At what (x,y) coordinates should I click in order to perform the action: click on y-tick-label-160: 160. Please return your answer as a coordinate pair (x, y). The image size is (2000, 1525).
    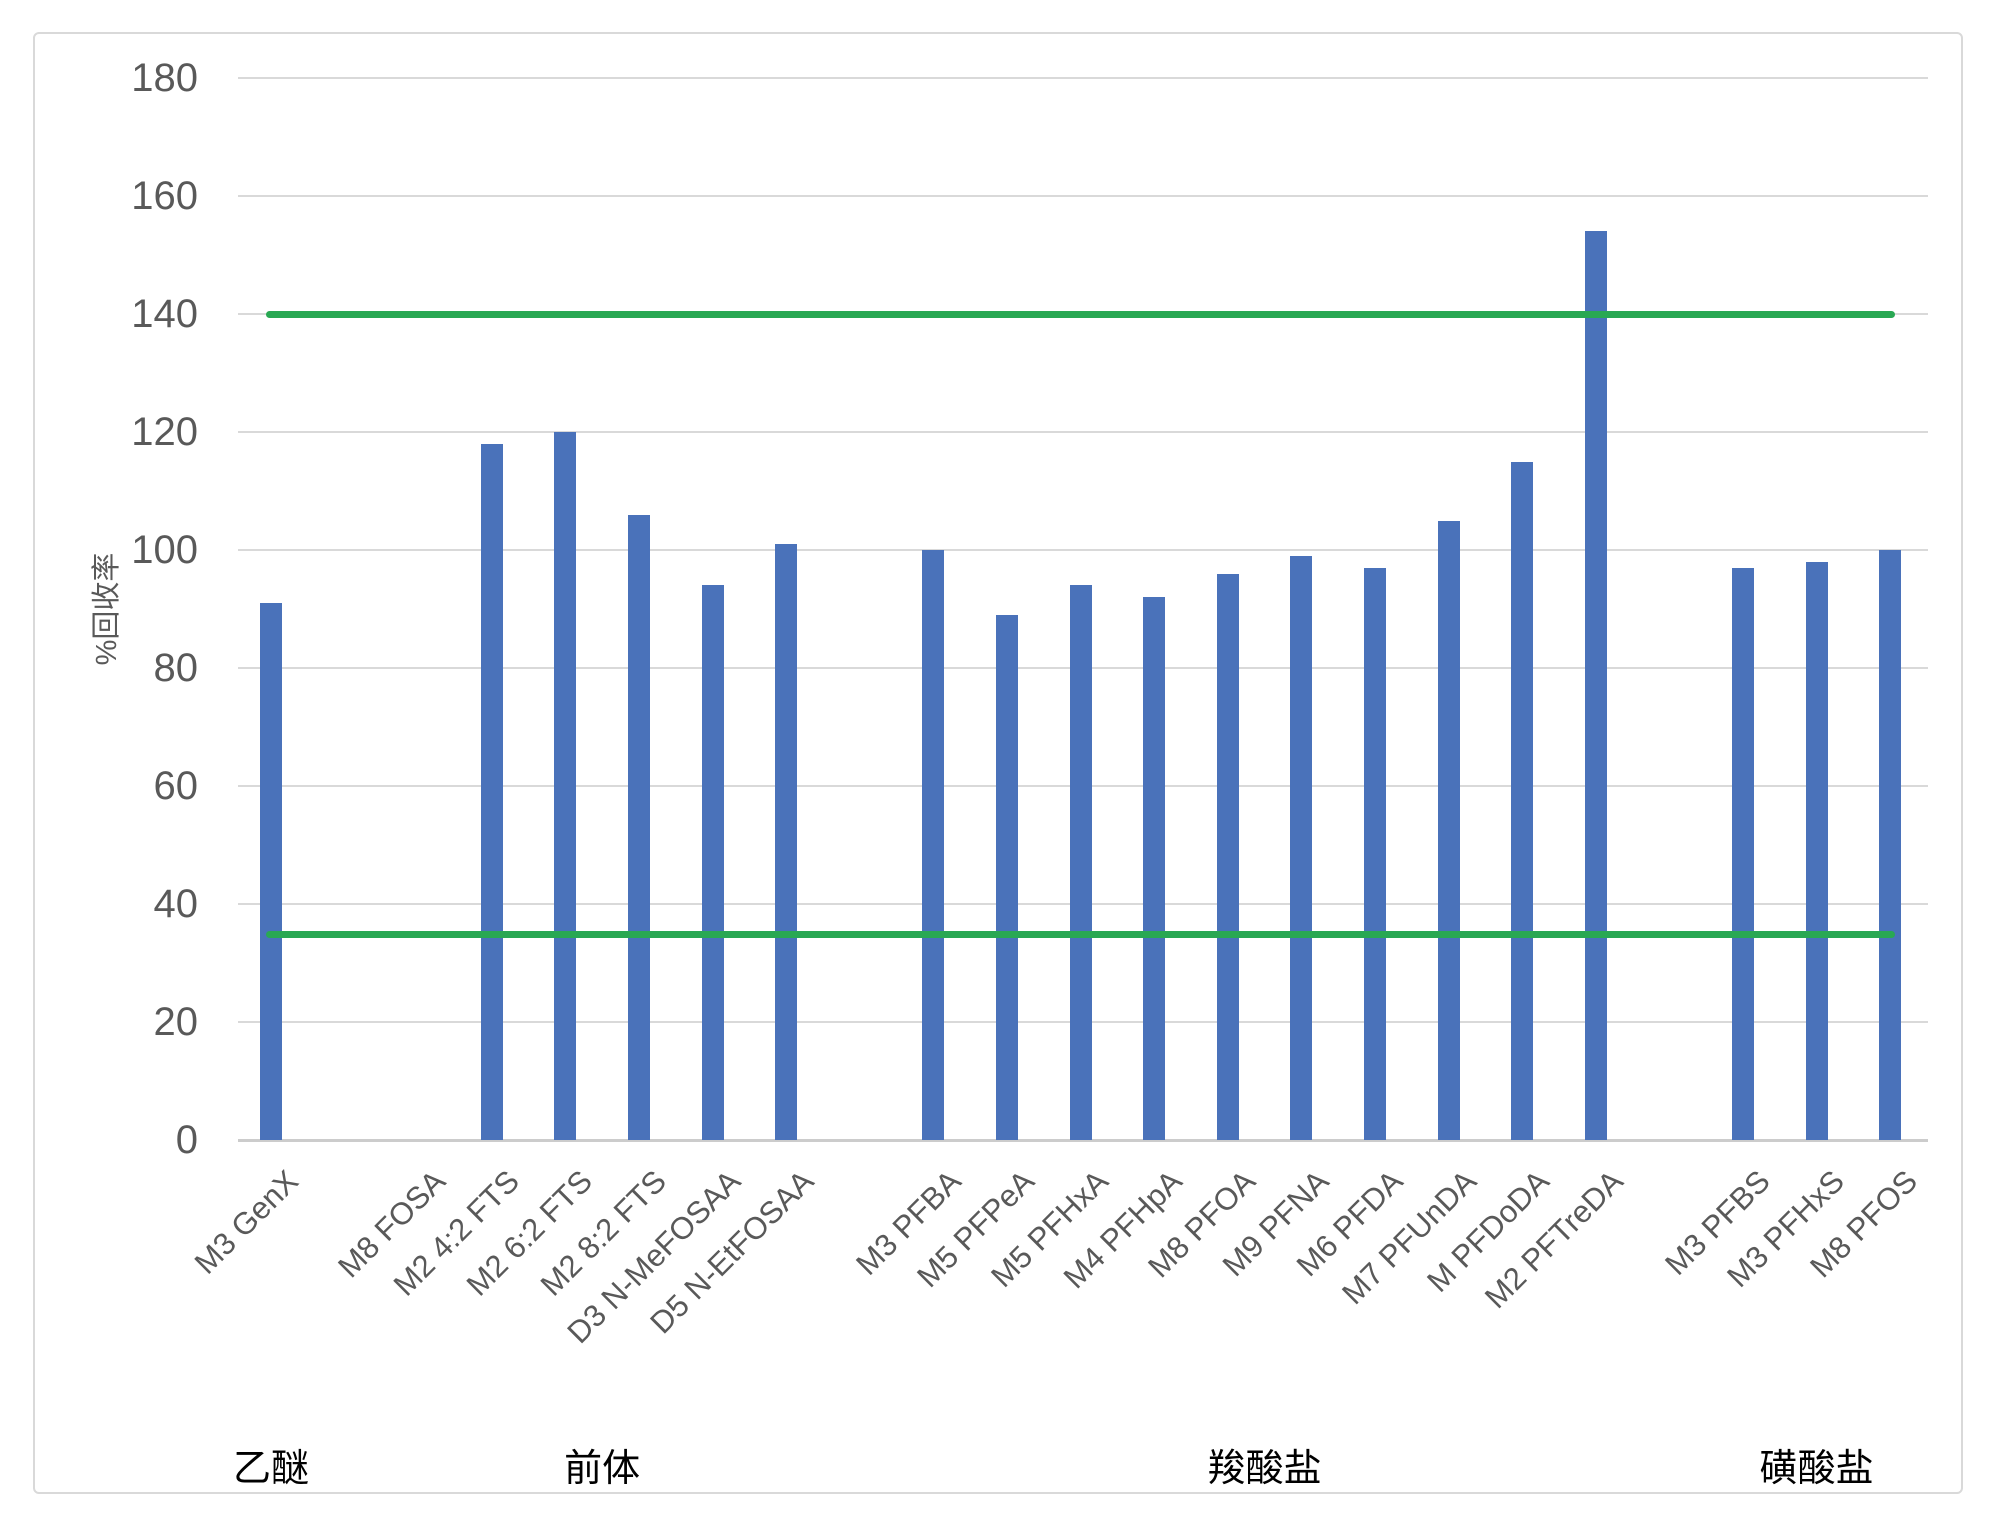
    Looking at the image, I should click on (164, 196).